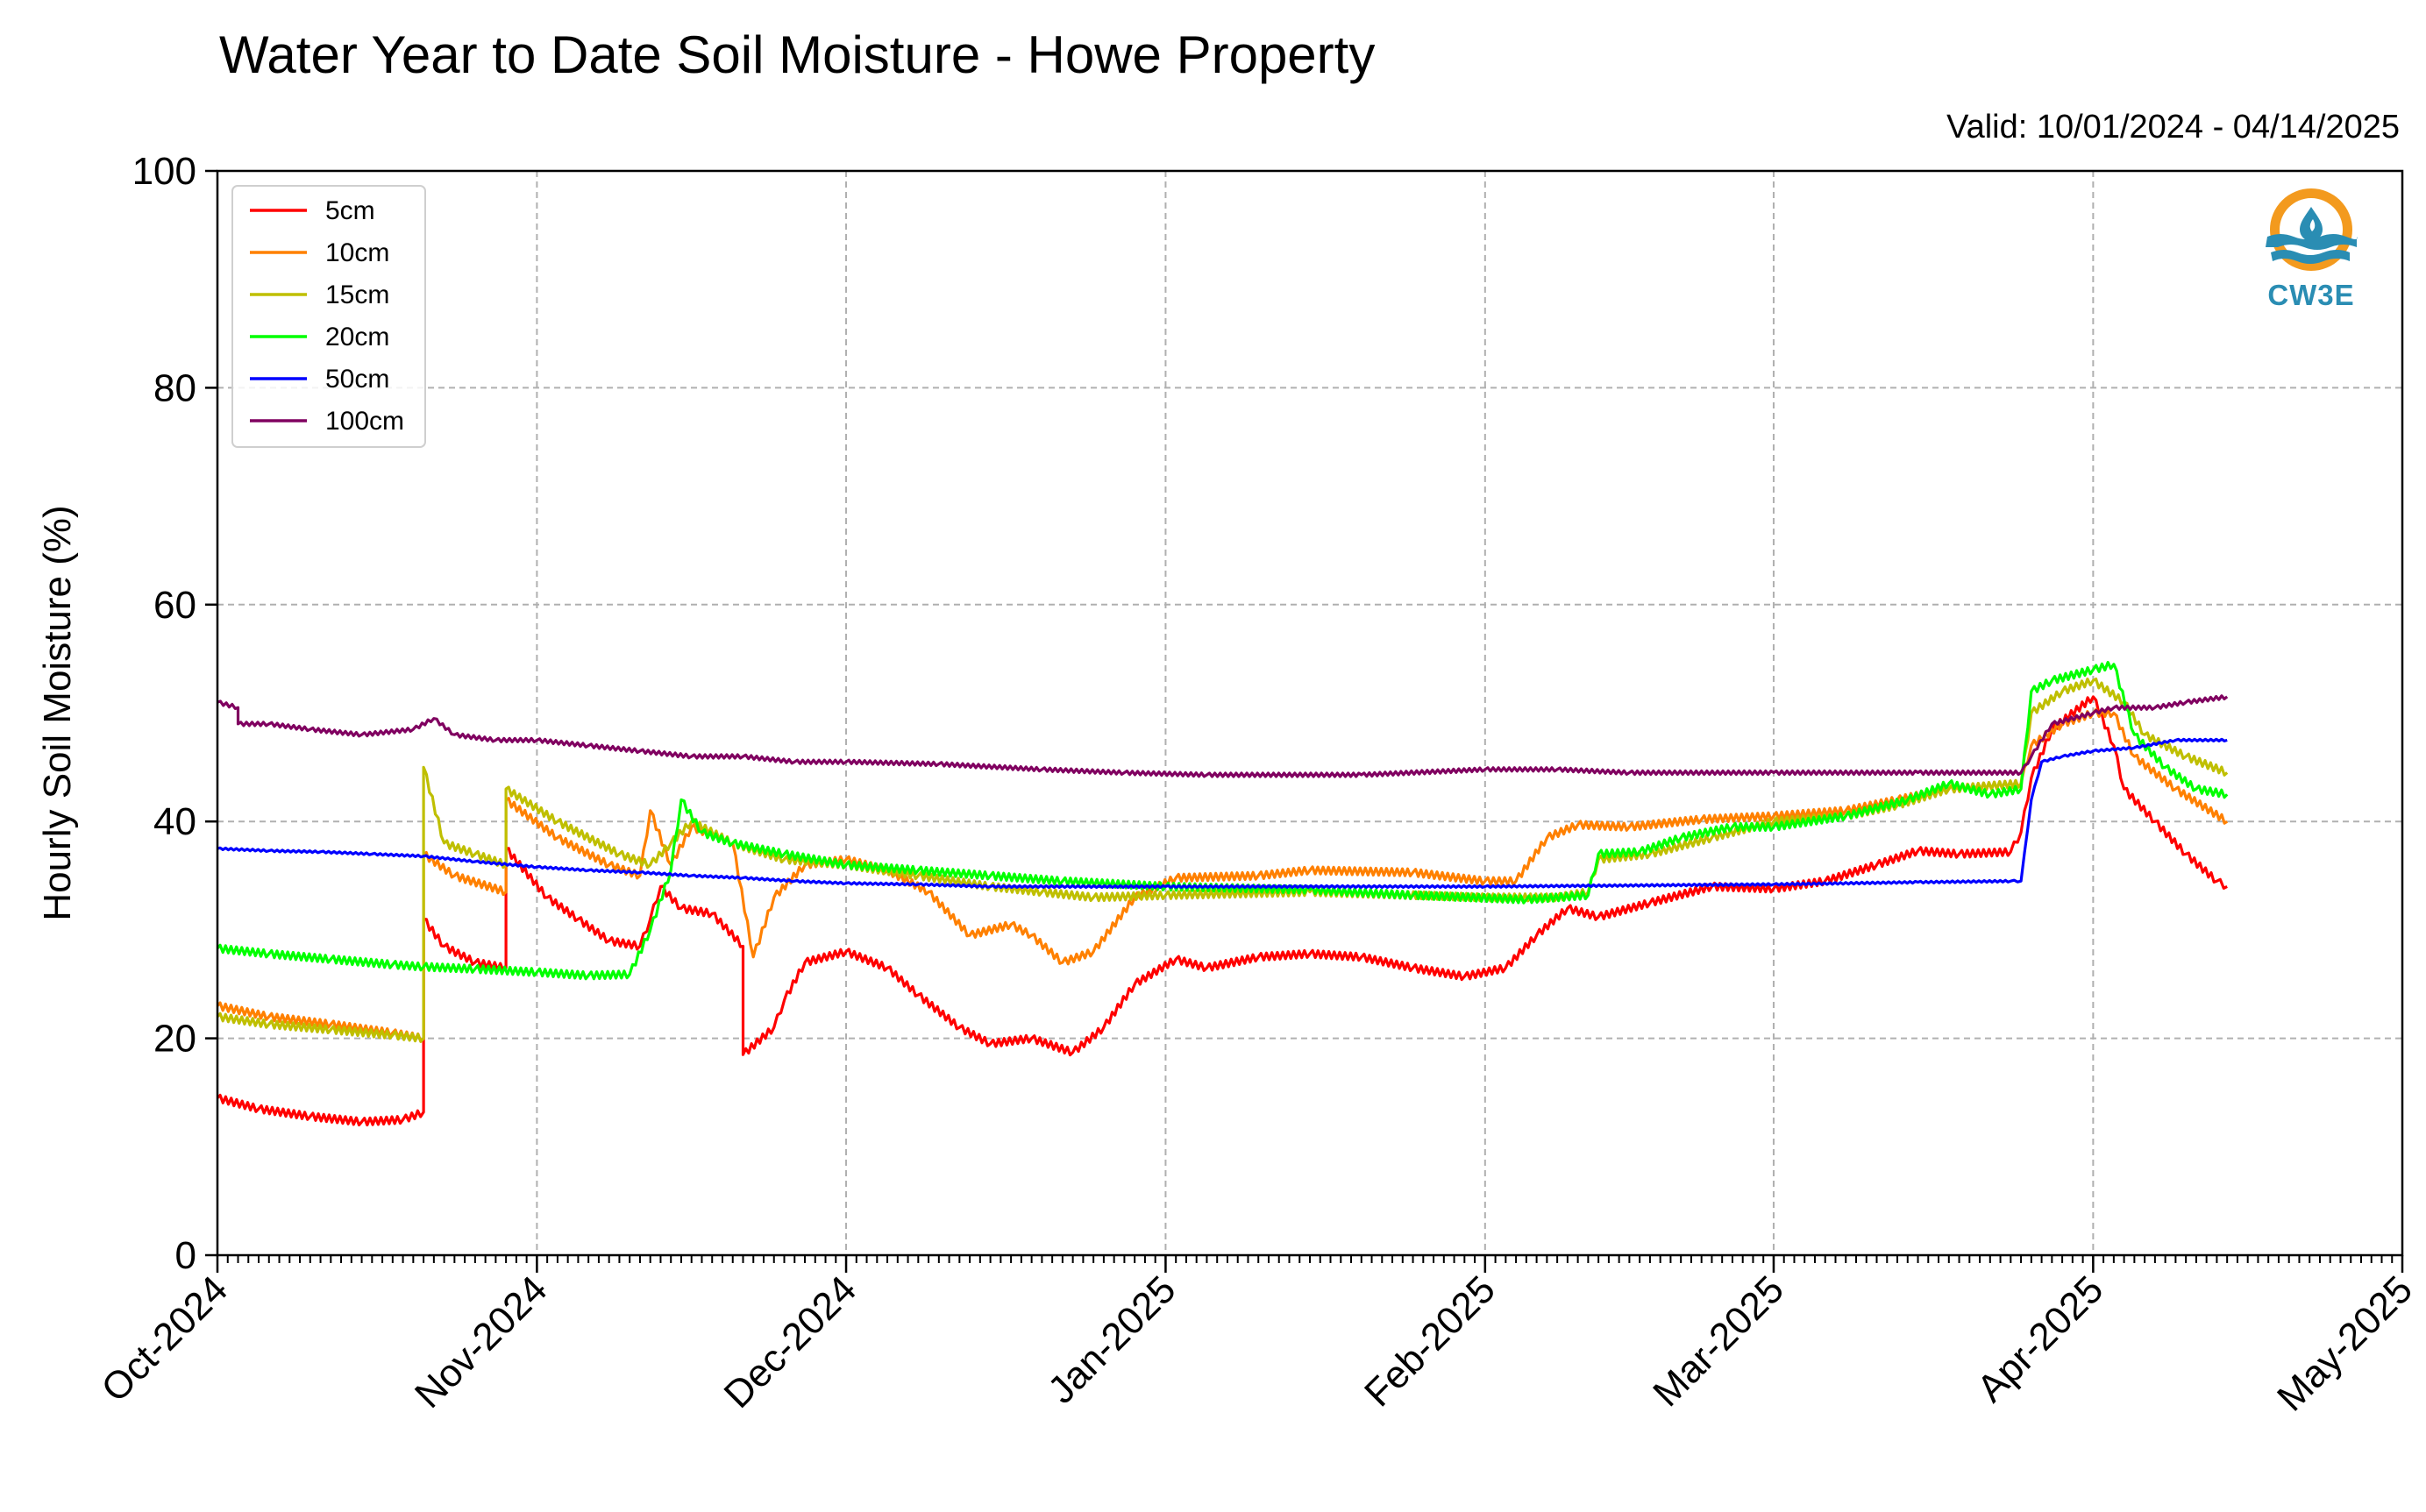  Describe the element at coordinates (1223, 736) in the screenshot. I see `series-line-100cm` at that location.